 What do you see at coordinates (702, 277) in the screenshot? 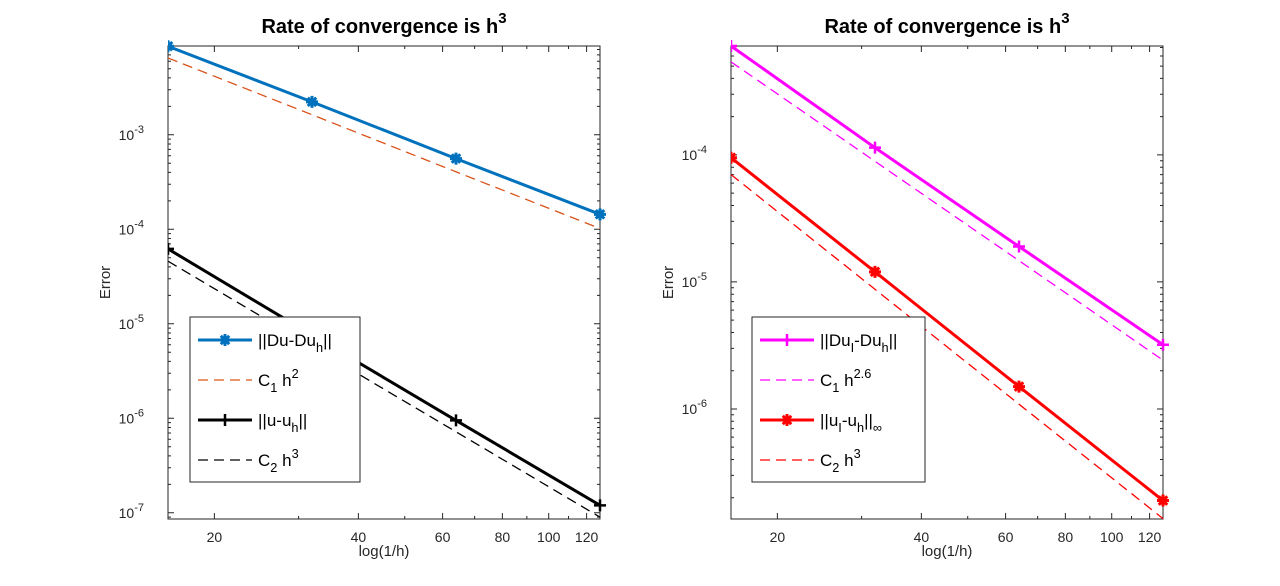
I see `tick-exponent: -5` at bounding box center [702, 277].